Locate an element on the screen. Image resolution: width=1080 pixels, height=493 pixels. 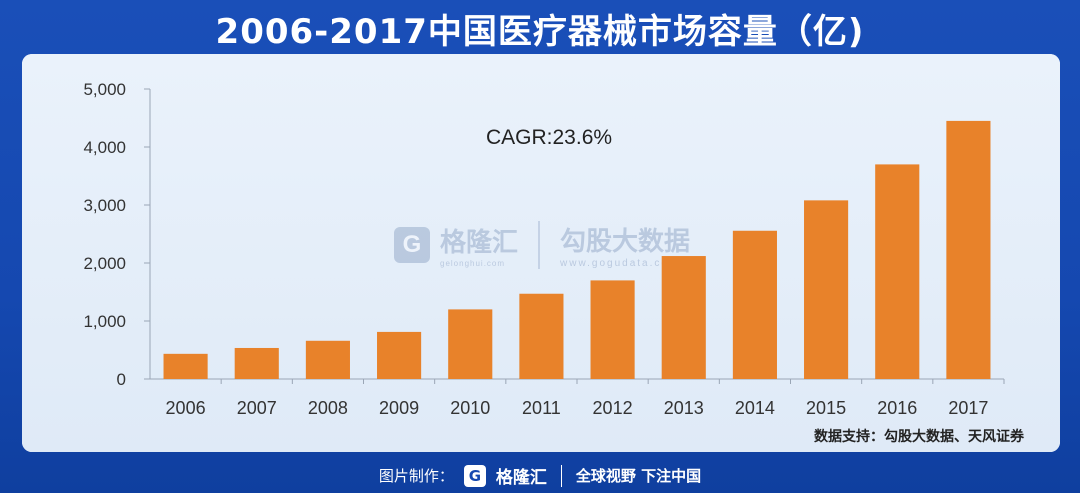
y-tick-label: 5,000 is located at coordinates (104, 89).